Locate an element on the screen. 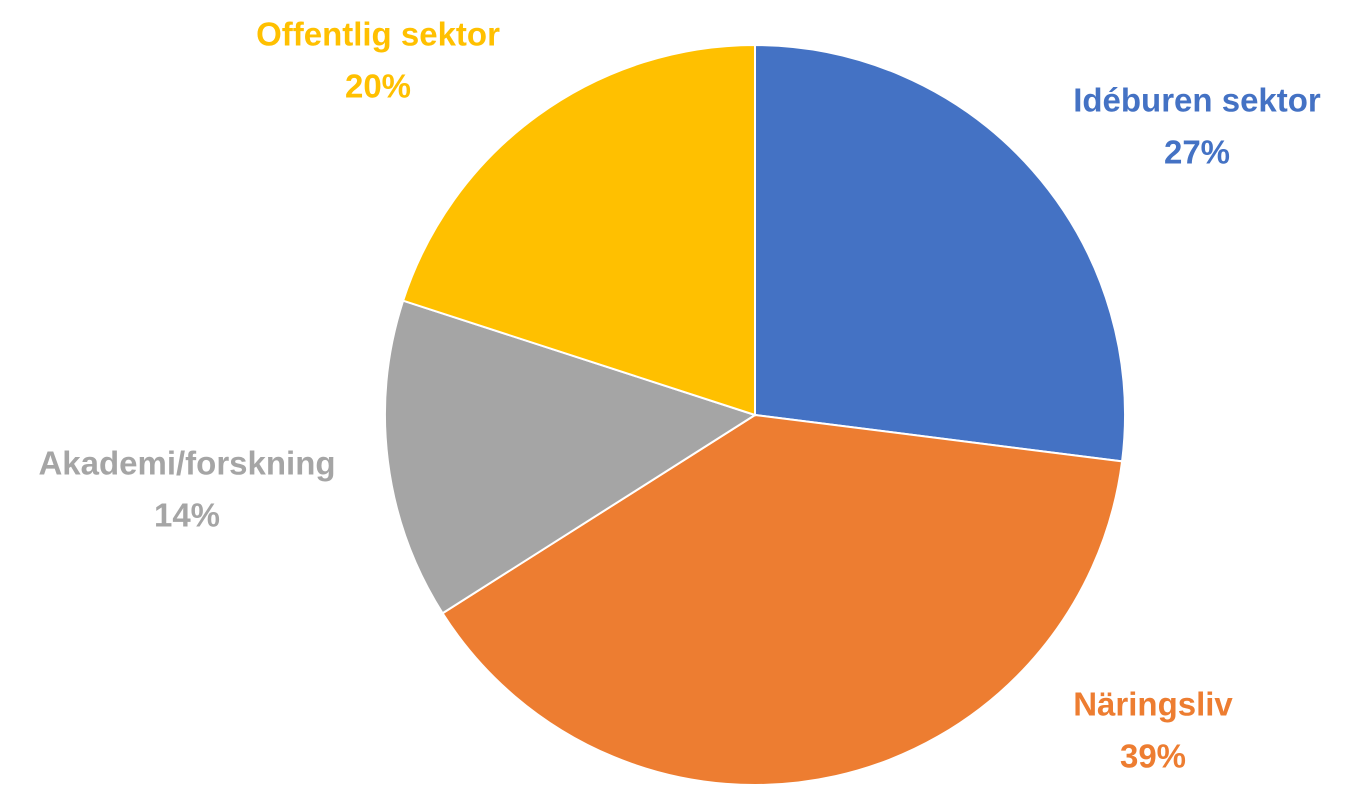 The width and height of the screenshot is (1348, 785). slice-label-akademi-forskning: Akademi/forskning is located at coordinates (186, 463).